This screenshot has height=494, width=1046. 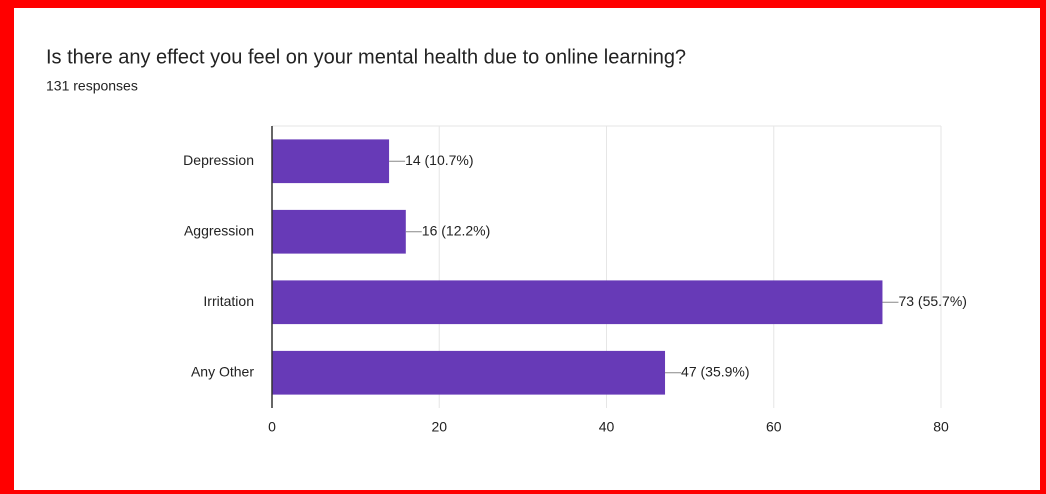 I want to click on data-label: 14 (10.7%), so click(x=439, y=160).